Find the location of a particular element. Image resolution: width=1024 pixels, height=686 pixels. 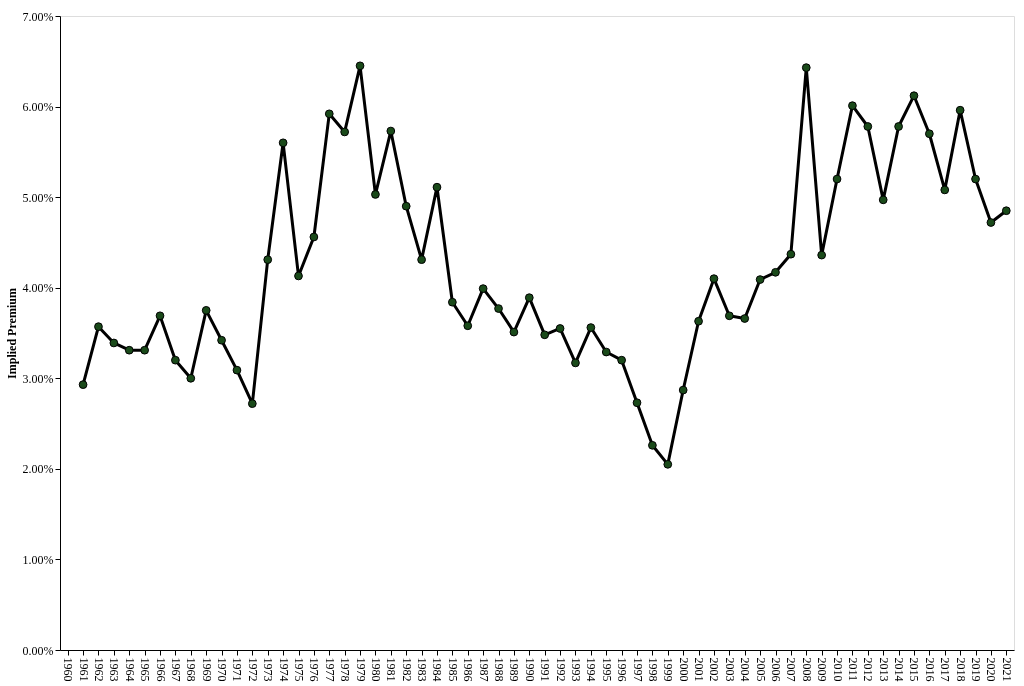

x-tick-label: 1978 is located at coordinates (345, 669).